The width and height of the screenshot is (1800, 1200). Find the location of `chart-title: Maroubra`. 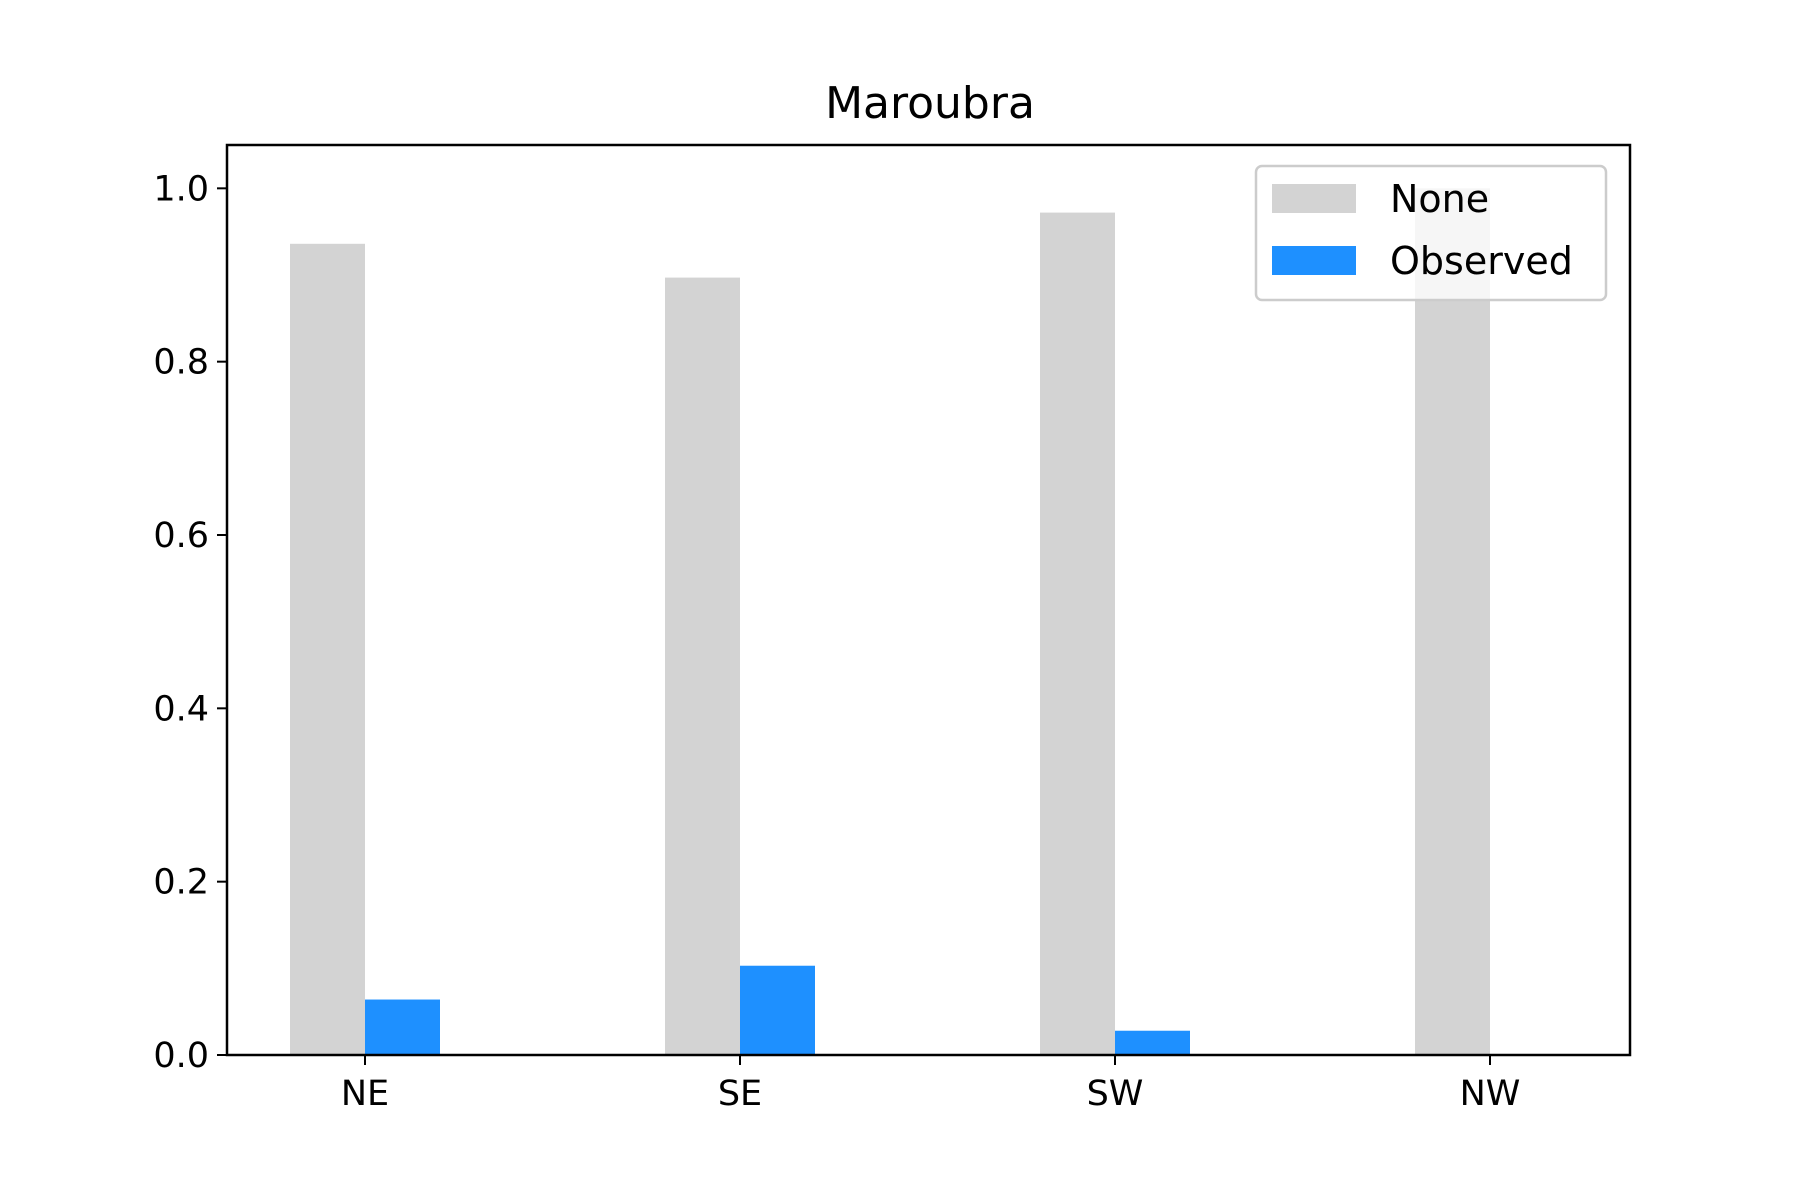

chart-title: Maroubra is located at coordinates (930, 103).